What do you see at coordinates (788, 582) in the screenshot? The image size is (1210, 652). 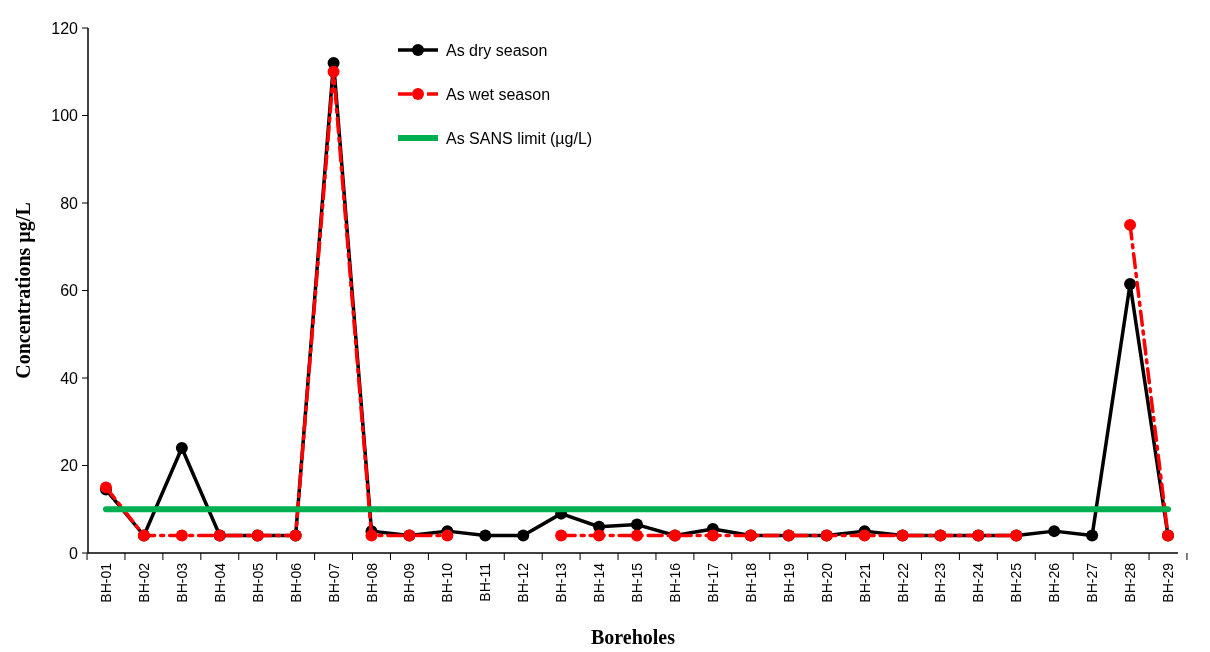 I see `x-tick-label: BH-19` at bounding box center [788, 582].